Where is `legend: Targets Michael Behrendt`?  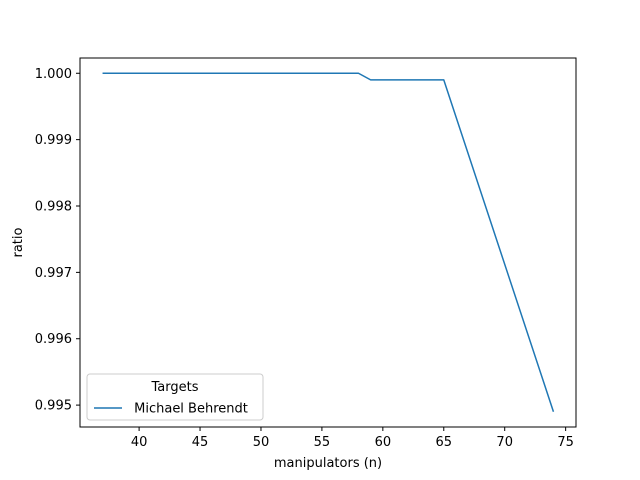 legend: Targets Michael Behrendt is located at coordinates (175, 397).